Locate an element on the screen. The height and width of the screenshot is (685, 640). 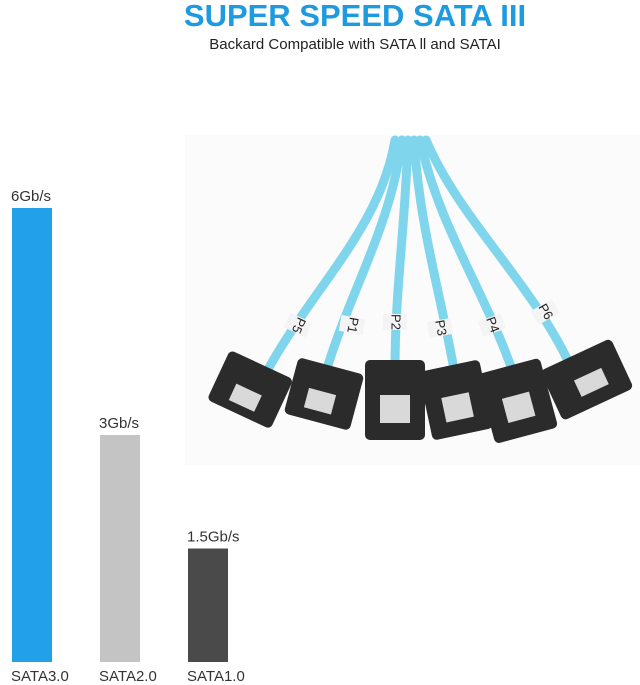
value-label: 1.5Gb/s is located at coordinates (213, 536).